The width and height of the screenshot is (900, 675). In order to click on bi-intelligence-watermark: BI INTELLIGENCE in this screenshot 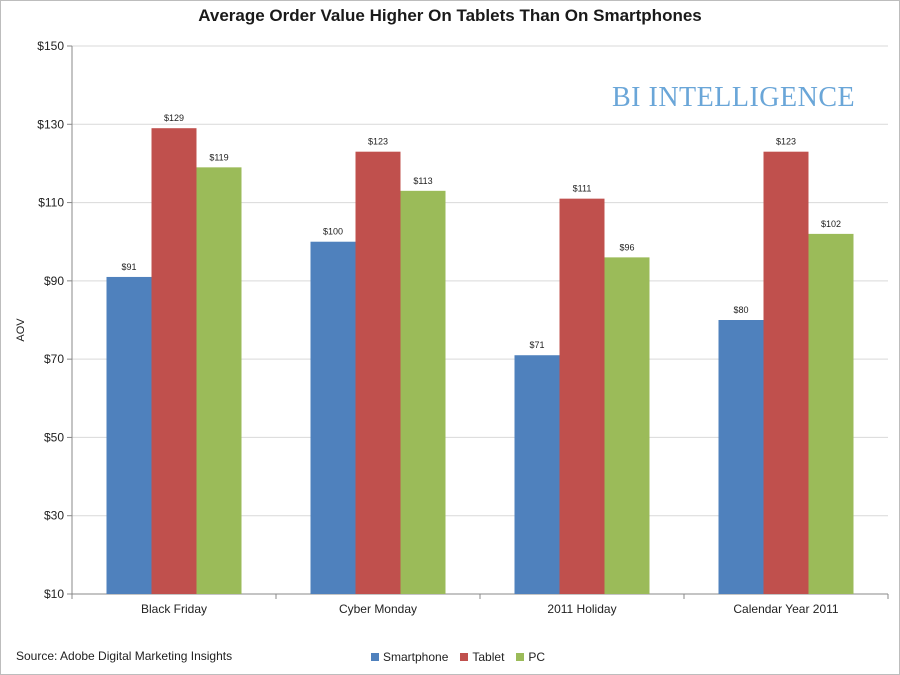, I will do `click(734, 97)`.